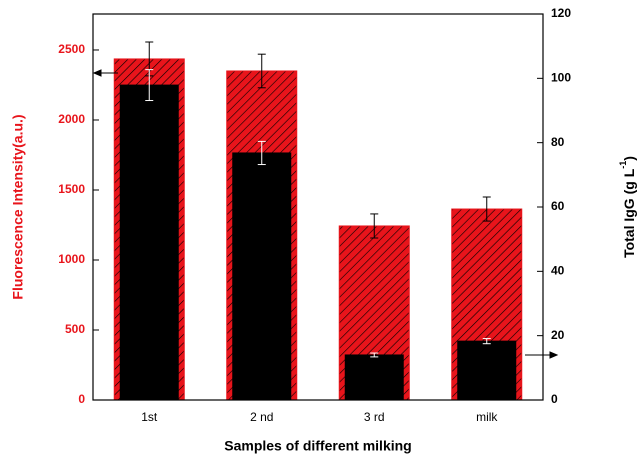 The height and width of the screenshot is (462, 640). I want to click on y2-tick-label: 60, so click(558, 206).